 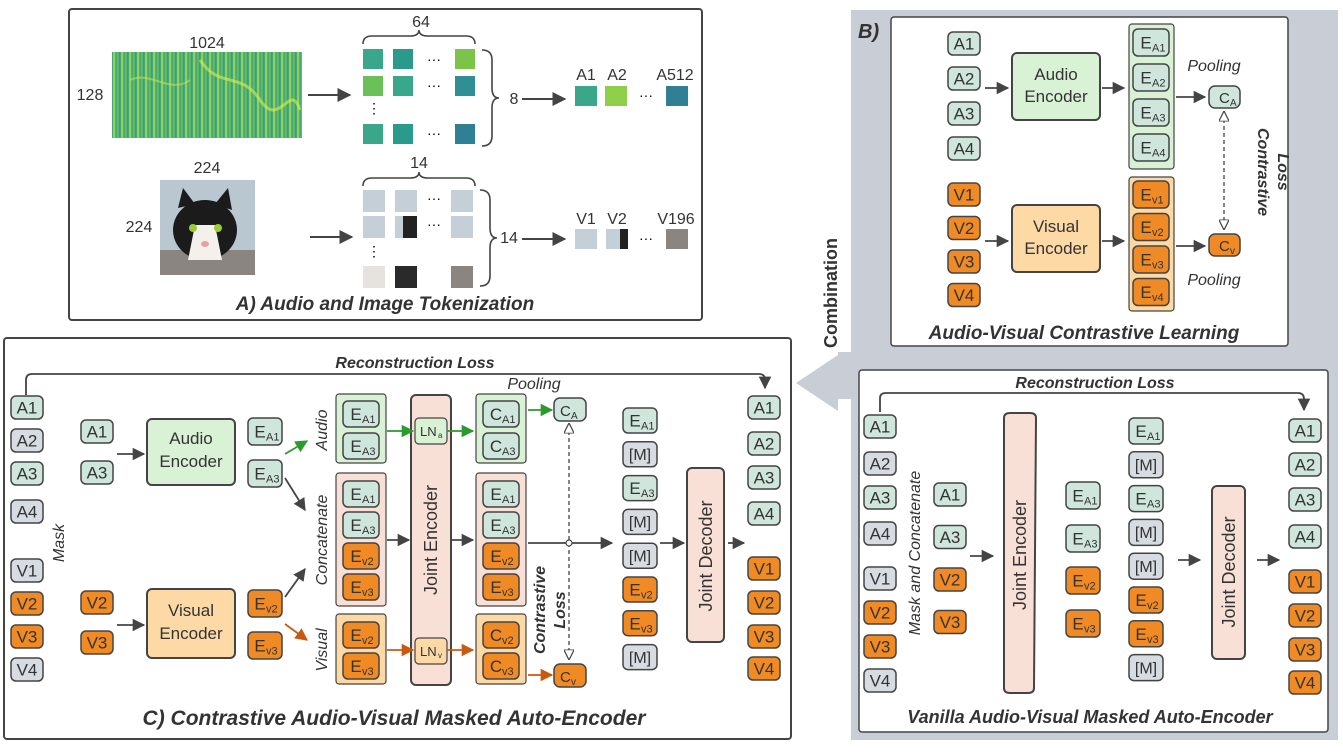 What do you see at coordinates (207, 168) in the screenshot?
I see `image-width-label: 224` at bounding box center [207, 168].